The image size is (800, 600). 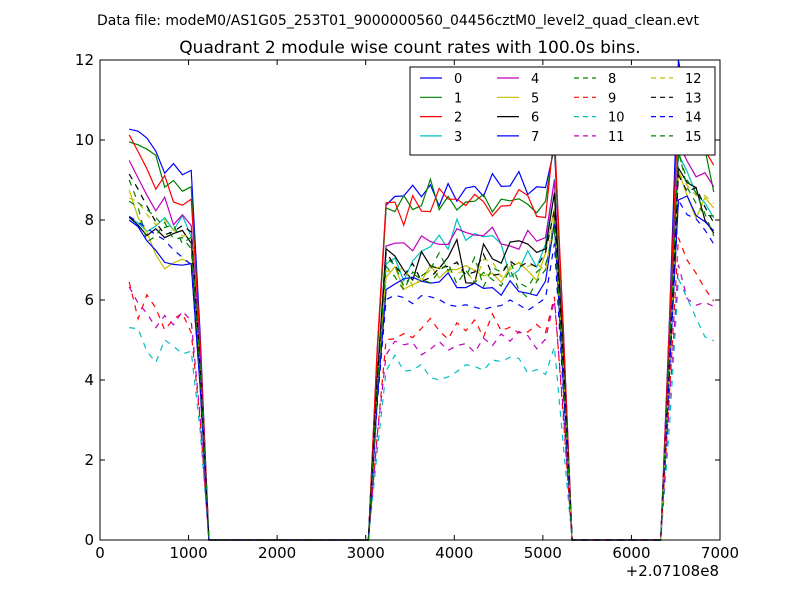 I want to click on x-tick-label: 1000, so click(x=188, y=553).